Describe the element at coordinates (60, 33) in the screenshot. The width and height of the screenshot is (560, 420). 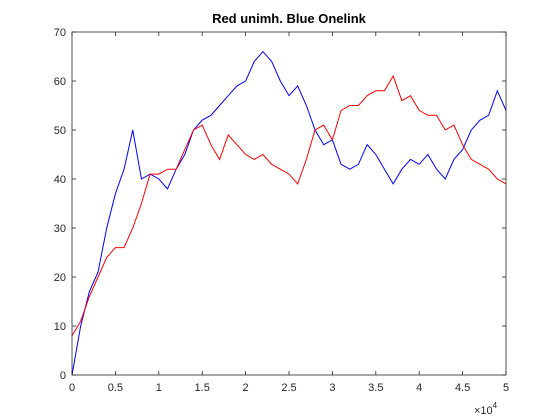
I see `y-tick-label: 70` at that location.